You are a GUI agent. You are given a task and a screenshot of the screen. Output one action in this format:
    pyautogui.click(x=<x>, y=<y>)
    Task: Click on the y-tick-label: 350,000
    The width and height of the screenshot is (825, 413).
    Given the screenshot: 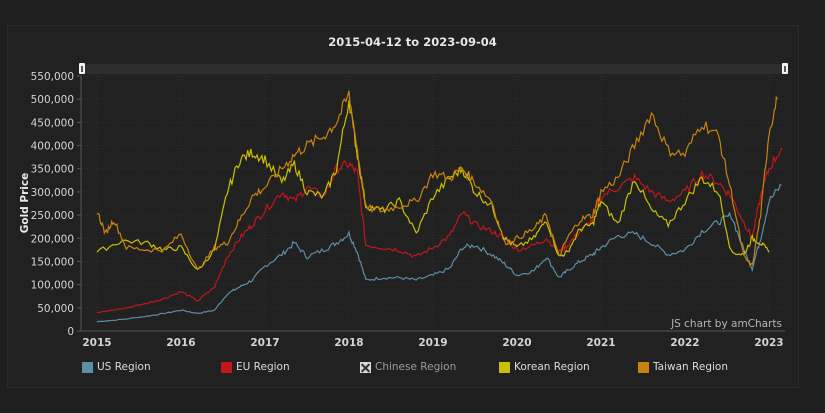 What is the action you would take?
    pyautogui.click(x=52, y=170)
    